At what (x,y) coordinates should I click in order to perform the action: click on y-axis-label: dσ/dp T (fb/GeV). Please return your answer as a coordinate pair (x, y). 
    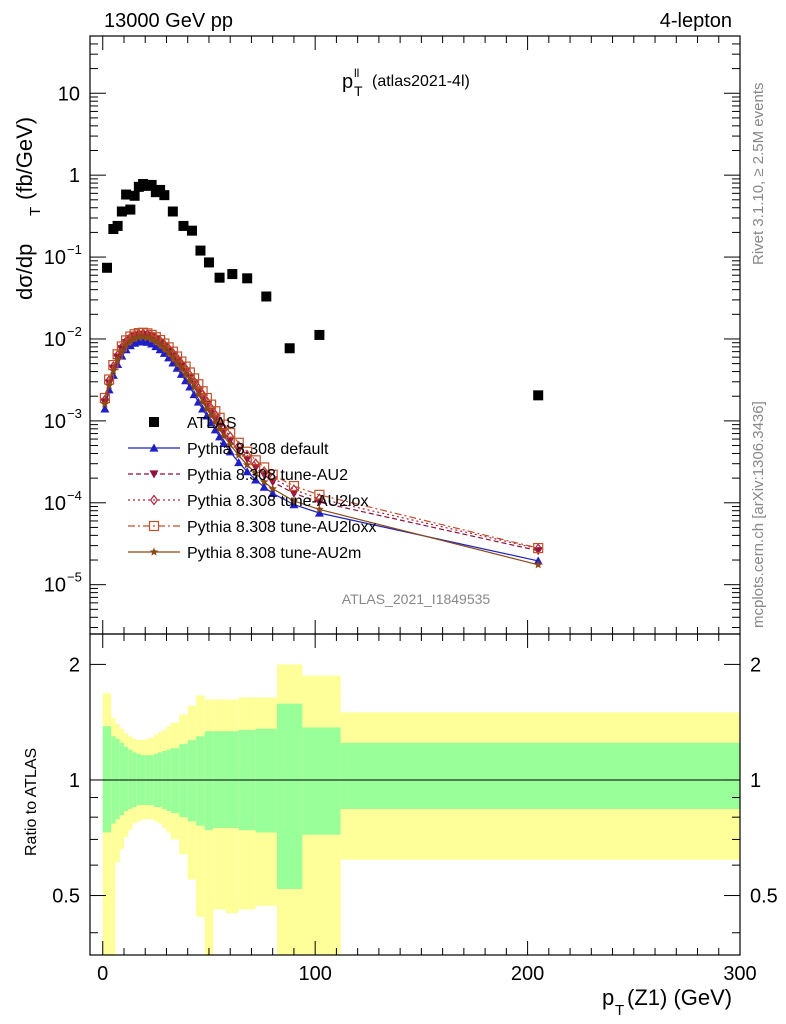
    Looking at the image, I should click on (28, 208).